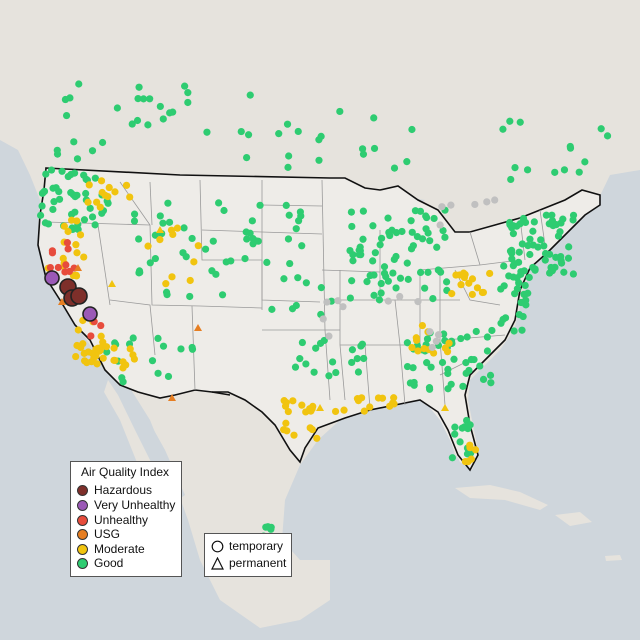 The image size is (640, 640). I want to click on moderate-swatch-icon, so click(82, 549).